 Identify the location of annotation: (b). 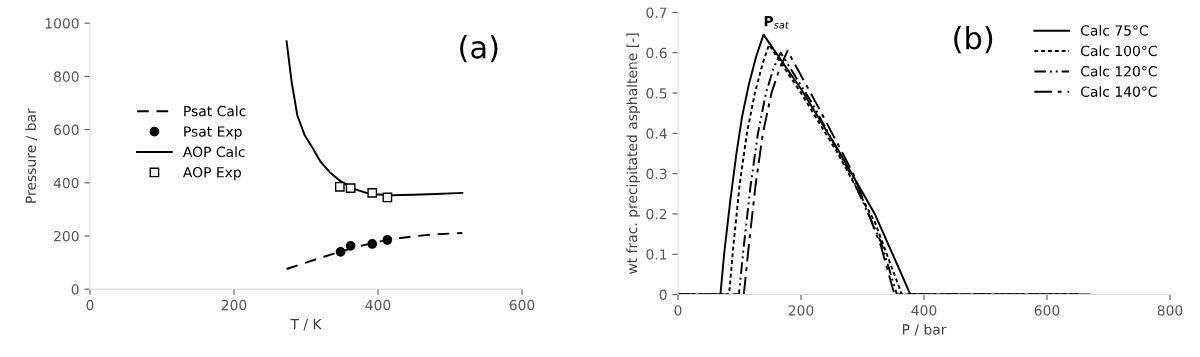
(973, 39).